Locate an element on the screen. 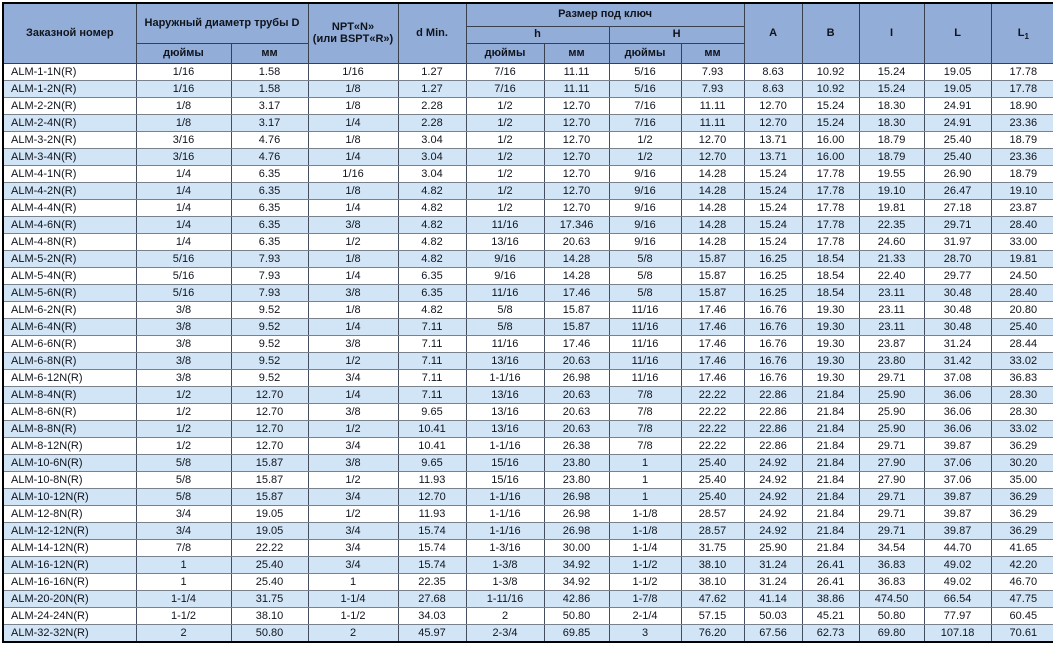 The height and width of the screenshot is (648, 1053). cell-hbig-mm: 31.75 is located at coordinates (712, 547).